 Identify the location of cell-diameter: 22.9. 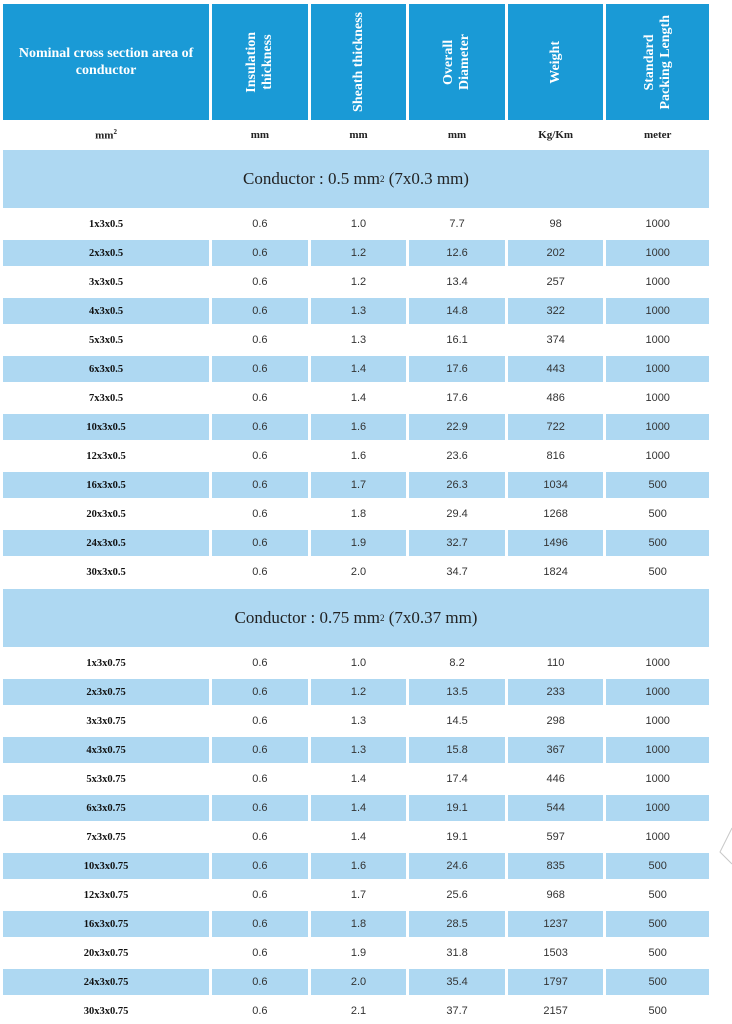
(457, 427).